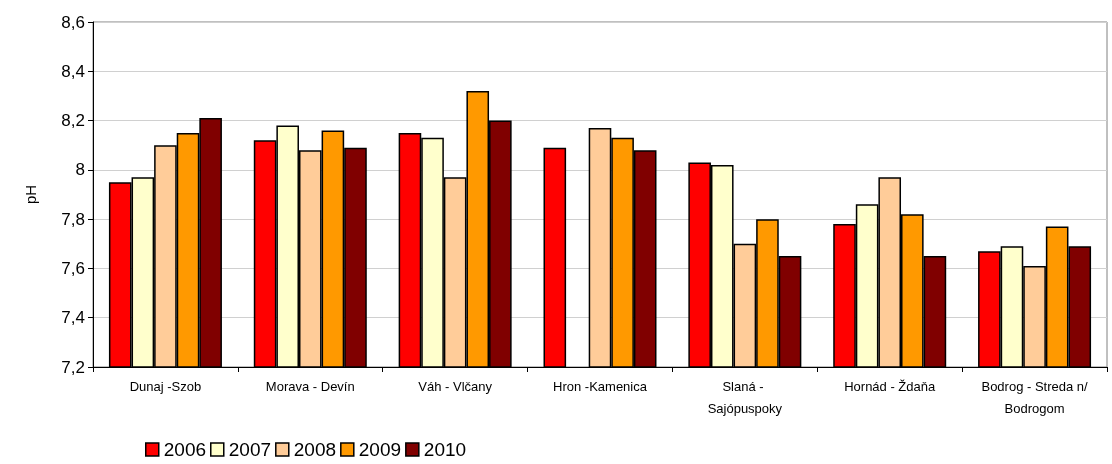 The width and height of the screenshot is (1112, 464). Describe the element at coordinates (380, 449) in the screenshot. I see `legend-label: 2009` at that location.